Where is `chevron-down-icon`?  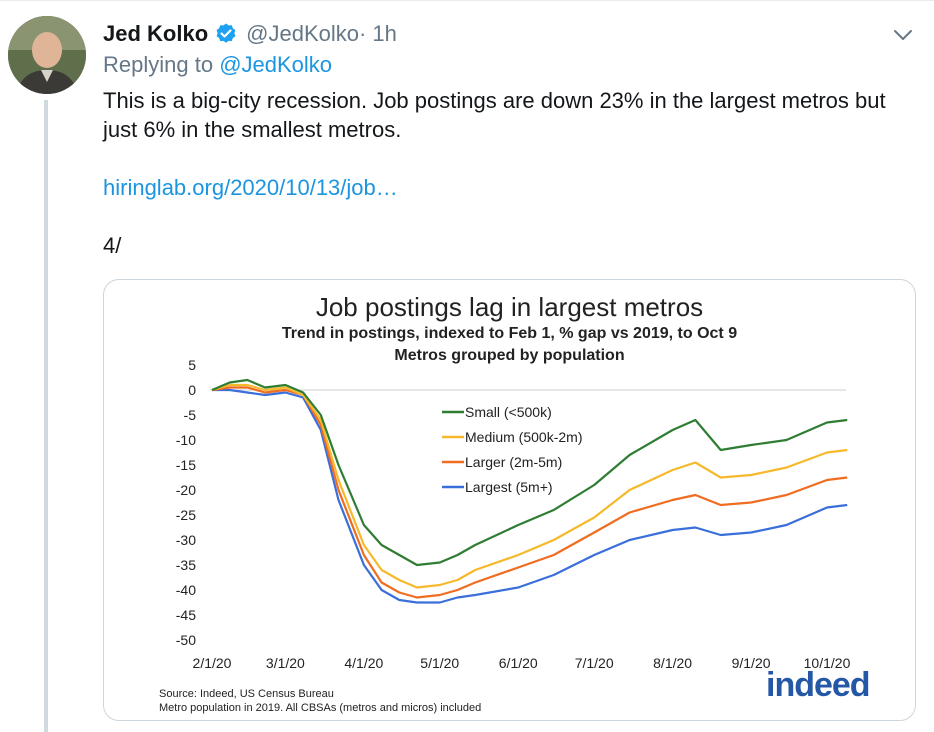 chevron-down-icon is located at coordinates (903, 35).